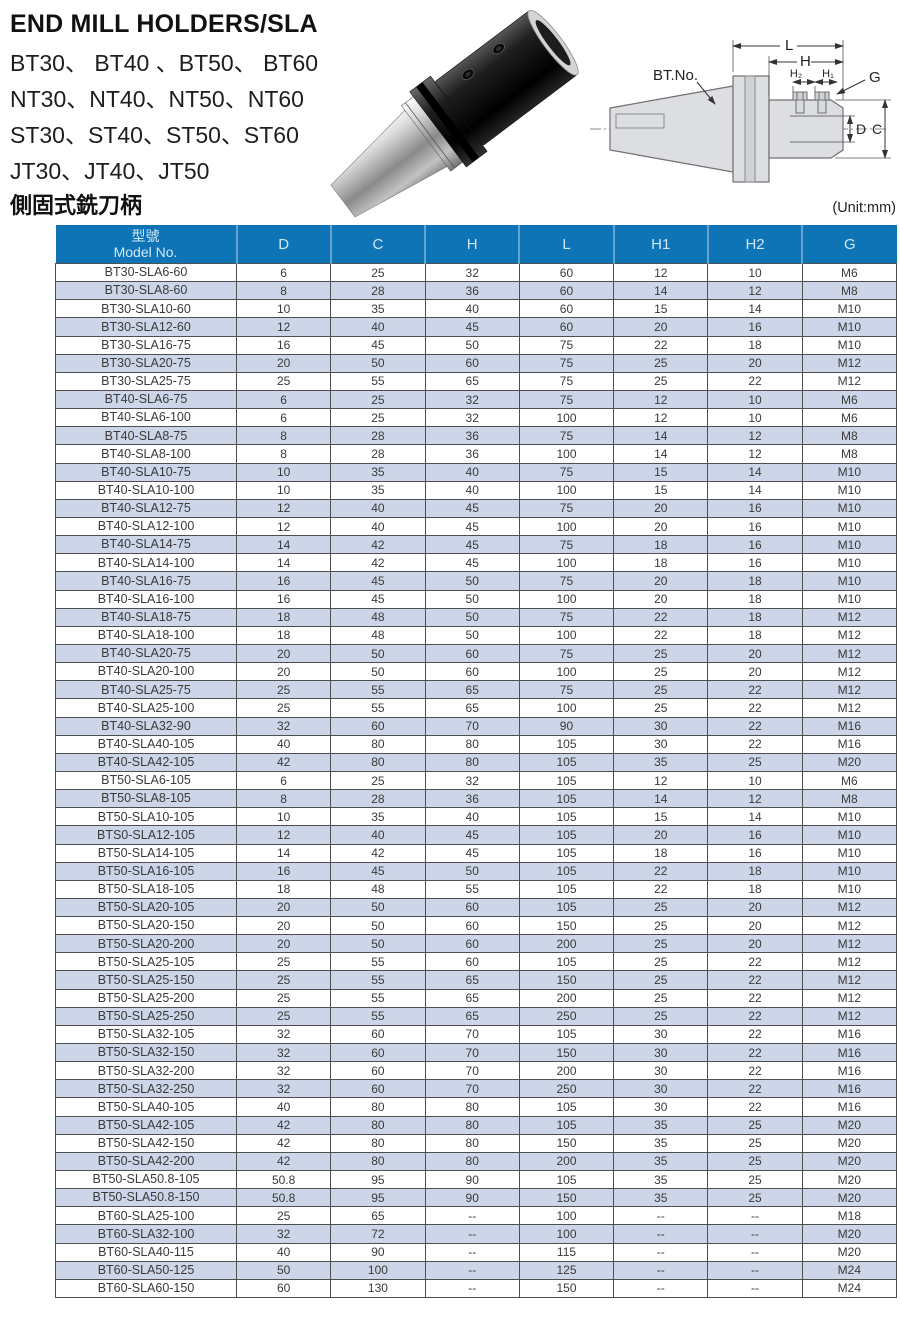  What do you see at coordinates (849, 762) in the screenshot?
I see `spec-value-cell: M20` at bounding box center [849, 762].